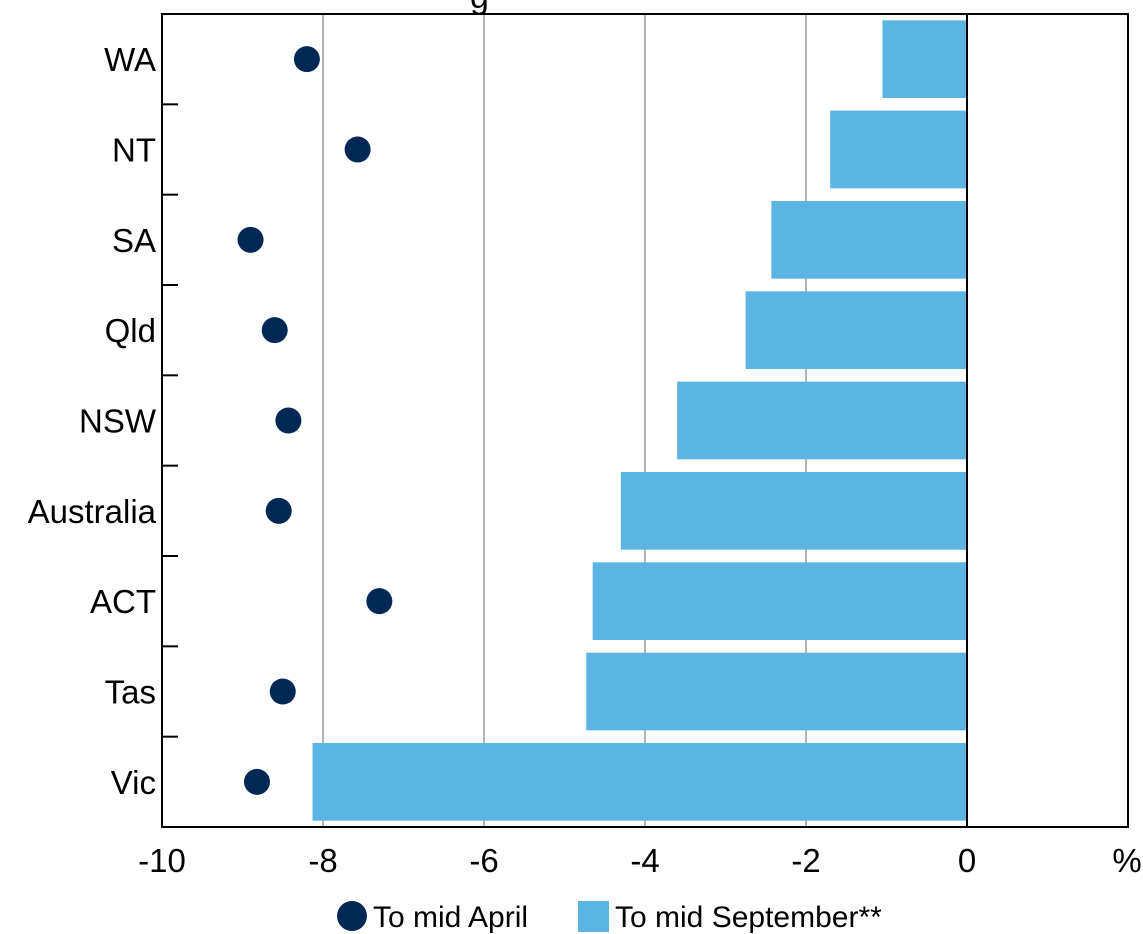 The height and width of the screenshot is (934, 1143). Describe the element at coordinates (856, 330) in the screenshot. I see `bar-qld` at that location.